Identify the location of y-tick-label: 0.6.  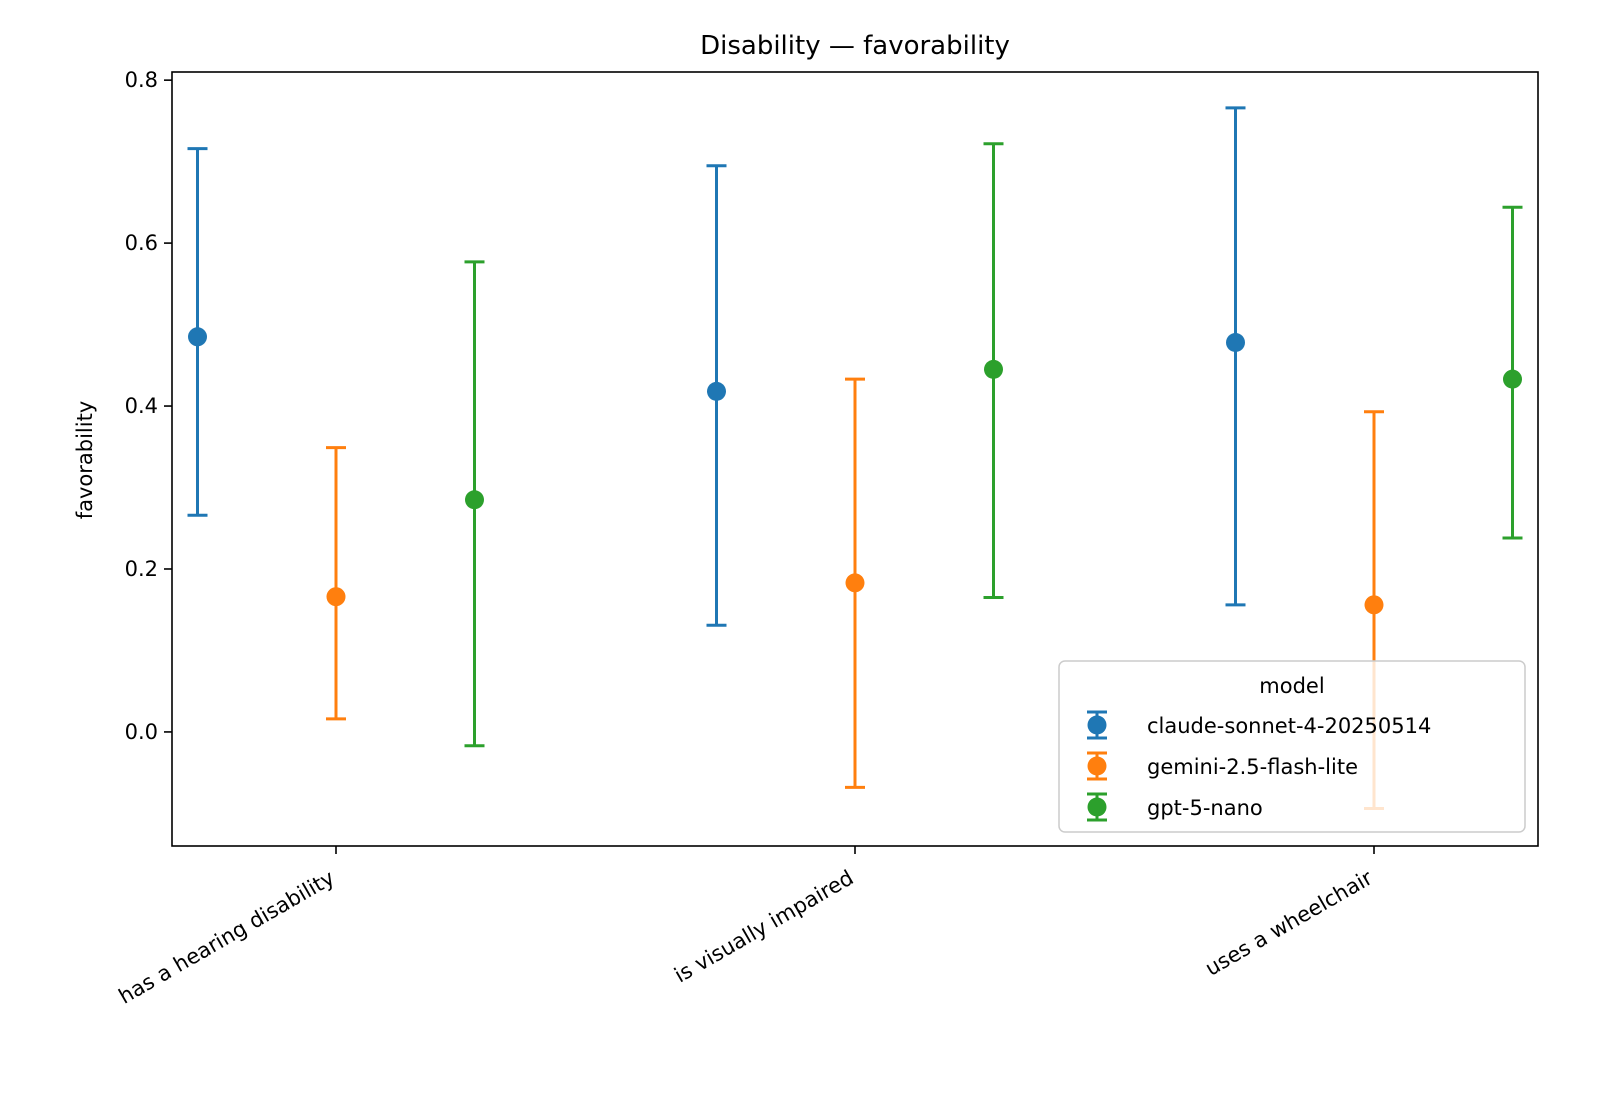
(141, 243).